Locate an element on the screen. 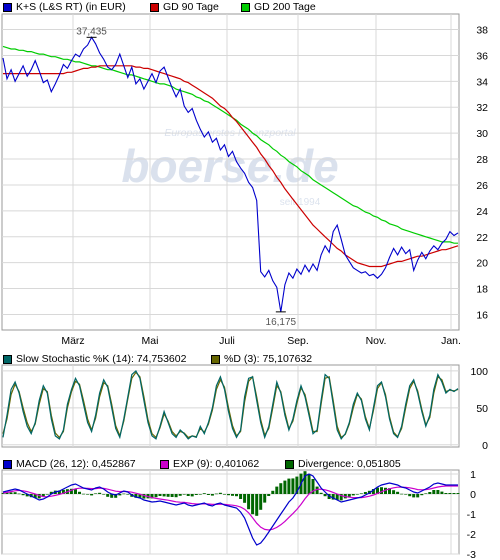 The width and height of the screenshot is (500, 560). low-label: 16,175 is located at coordinates (281, 322).